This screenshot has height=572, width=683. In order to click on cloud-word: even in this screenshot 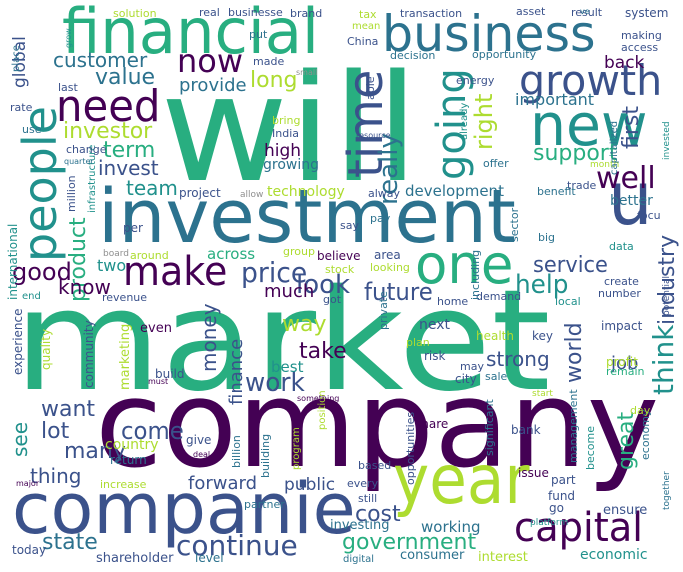, I will do `click(156, 328)`.